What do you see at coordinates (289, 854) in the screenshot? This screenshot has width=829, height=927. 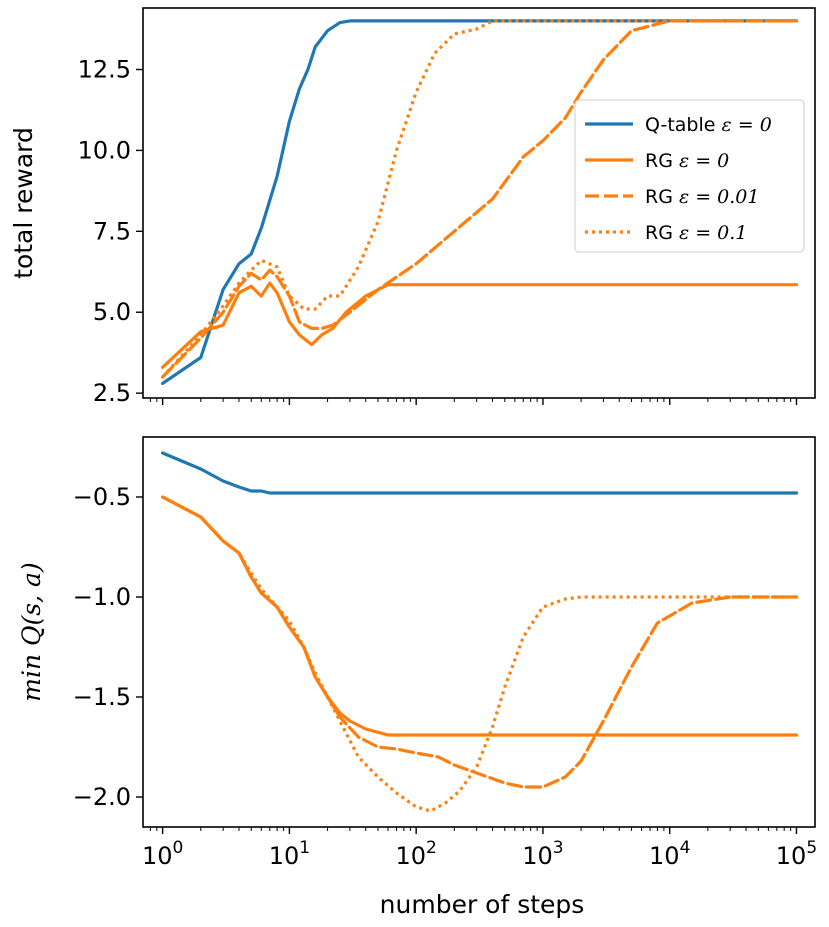 I see `x-tick-label: 10¹` at bounding box center [289, 854].